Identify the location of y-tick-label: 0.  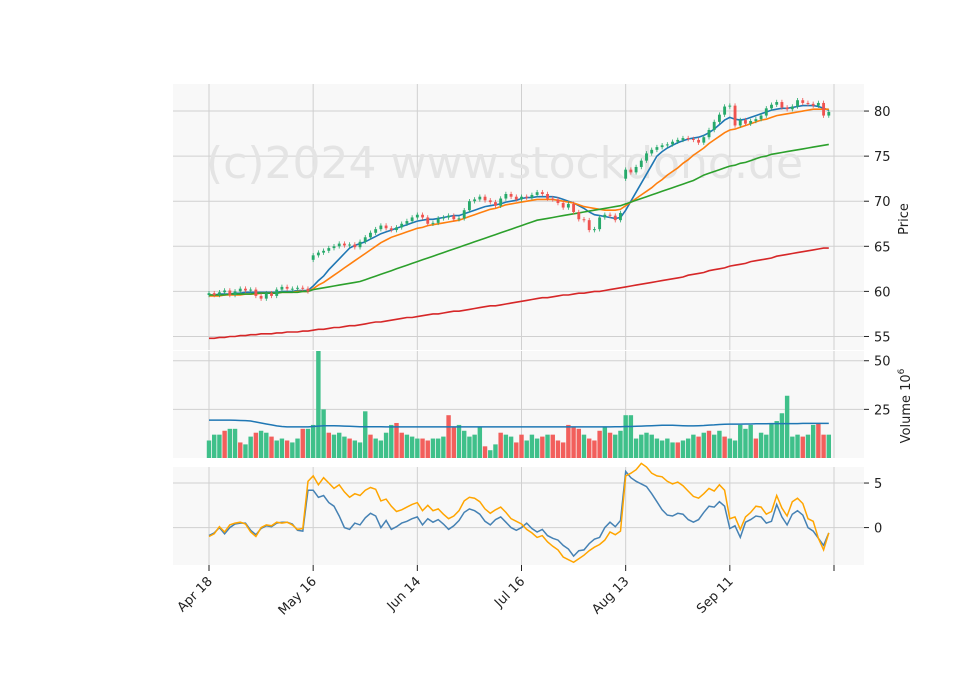
(878, 529).